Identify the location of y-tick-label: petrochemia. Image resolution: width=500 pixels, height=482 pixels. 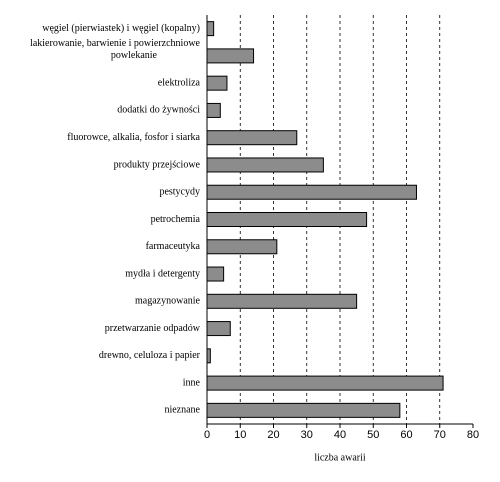
(176, 219).